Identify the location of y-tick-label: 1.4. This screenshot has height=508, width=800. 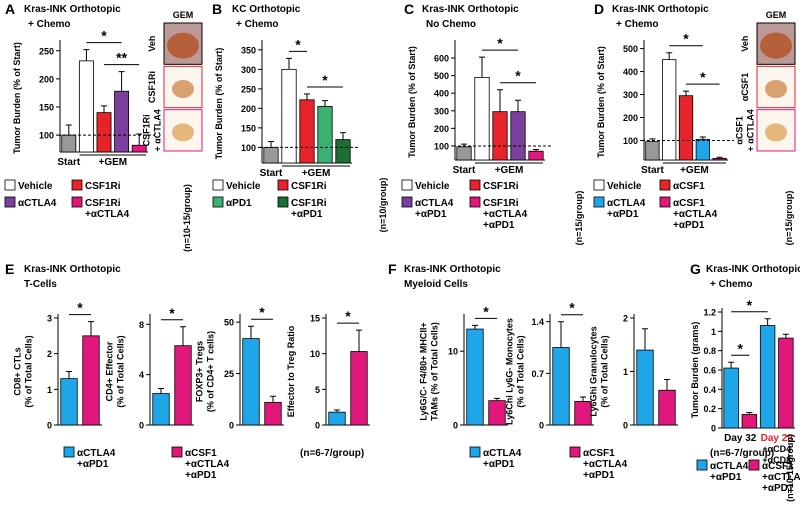
(537, 322).